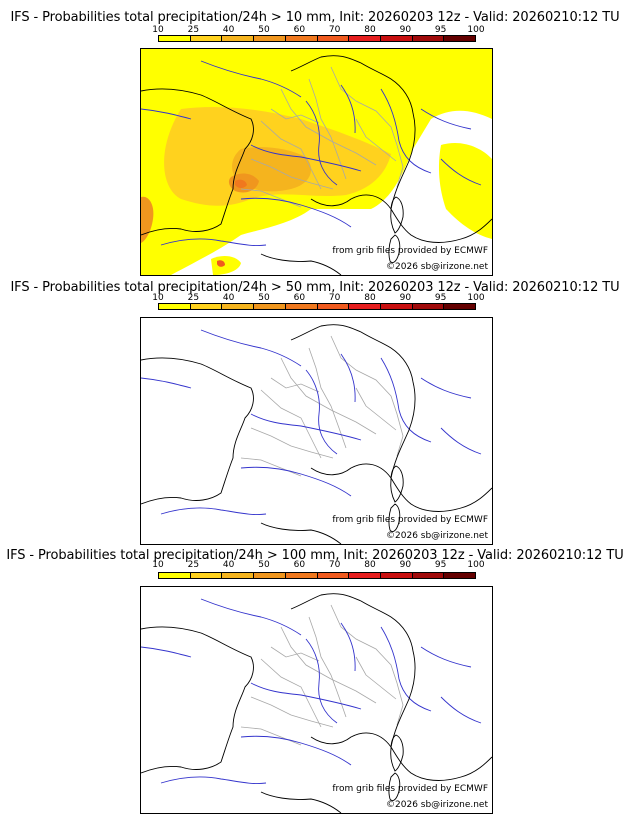 Image resolution: width=630 pixels, height=828 pixels. I want to click on source-credit: from grib files provided by ECMWF, so click(410, 520).